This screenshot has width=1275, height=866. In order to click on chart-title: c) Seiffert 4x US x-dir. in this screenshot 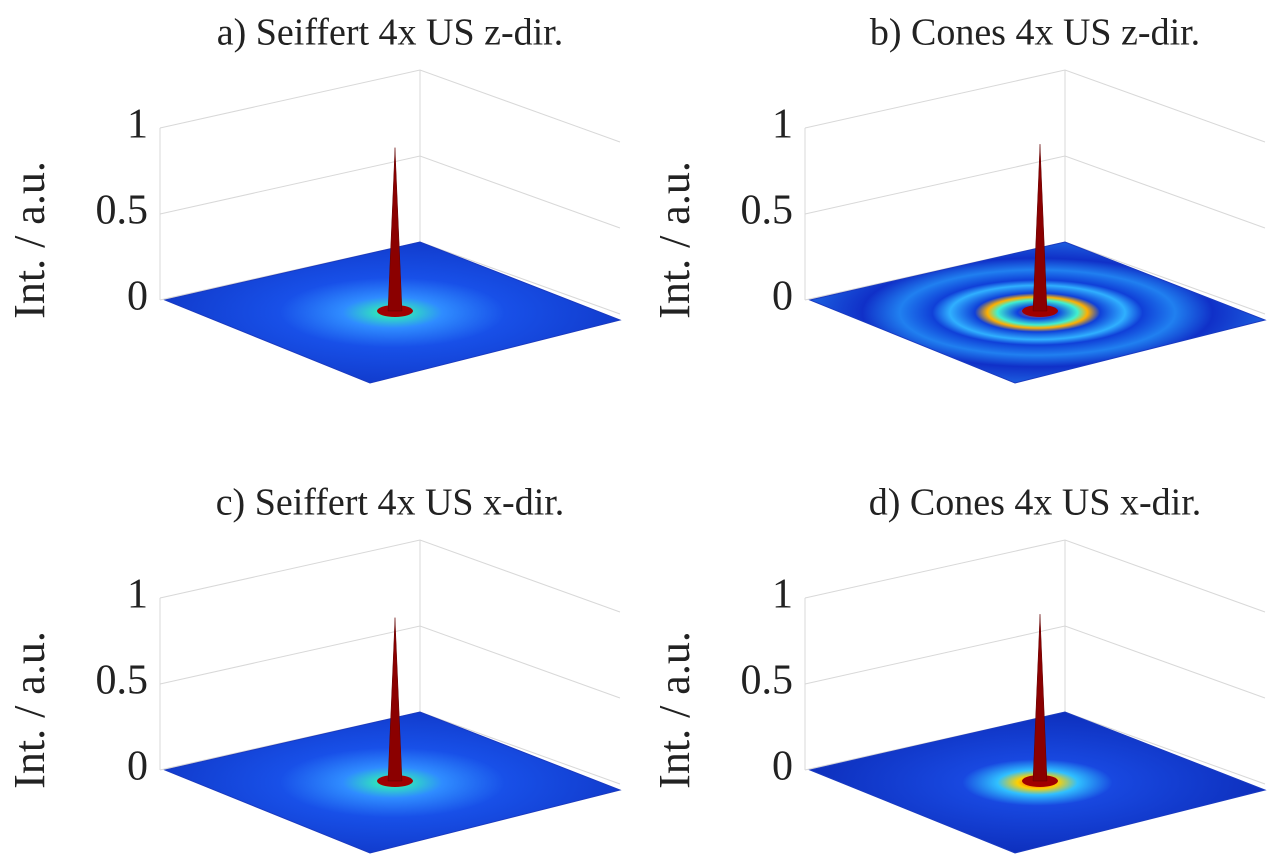, I will do `click(390, 503)`.